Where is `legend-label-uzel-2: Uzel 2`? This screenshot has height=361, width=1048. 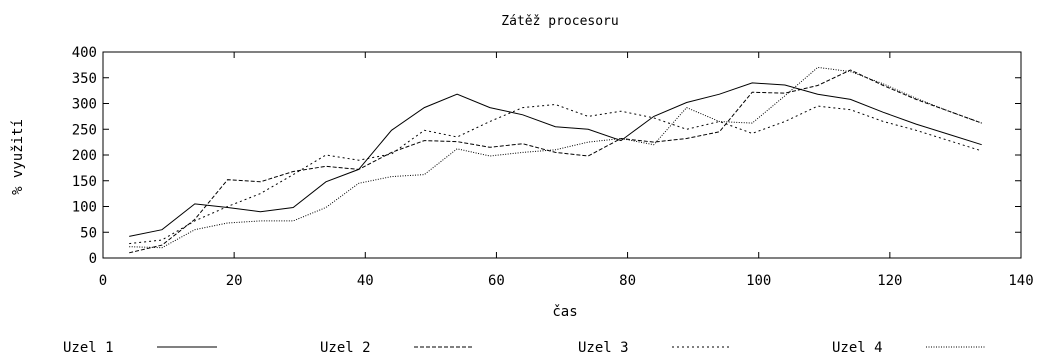 legend-label-uzel-2: Uzel 2 is located at coordinates (345, 348).